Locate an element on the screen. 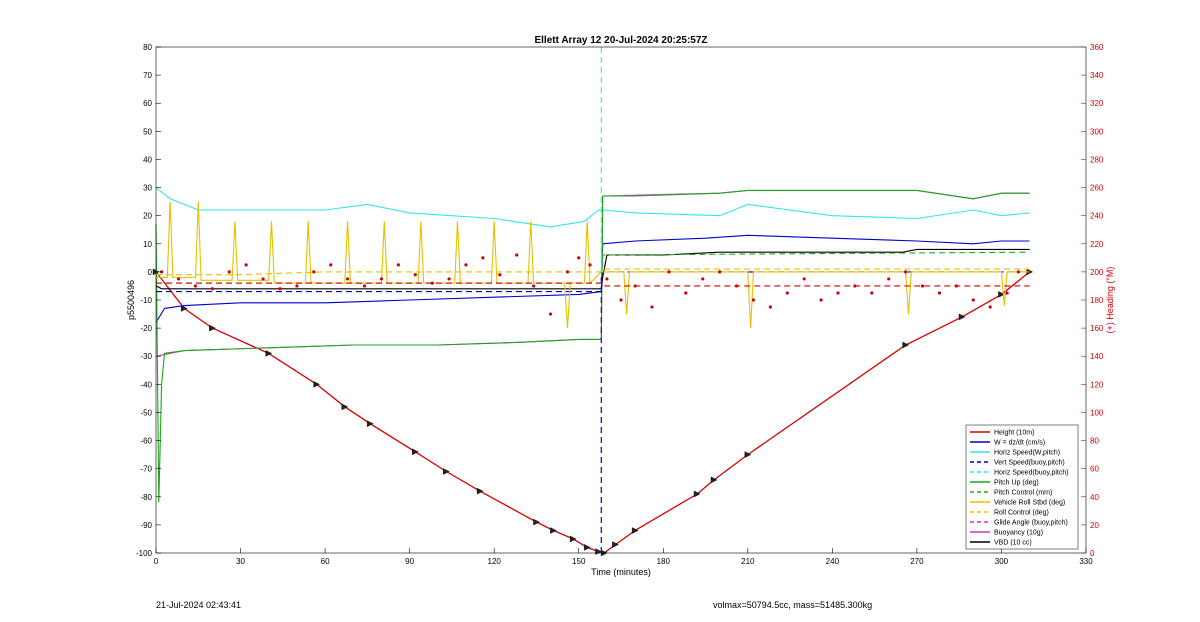 This screenshot has width=1200, height=622. y2-tick-label: 280 is located at coordinates (1097, 159).